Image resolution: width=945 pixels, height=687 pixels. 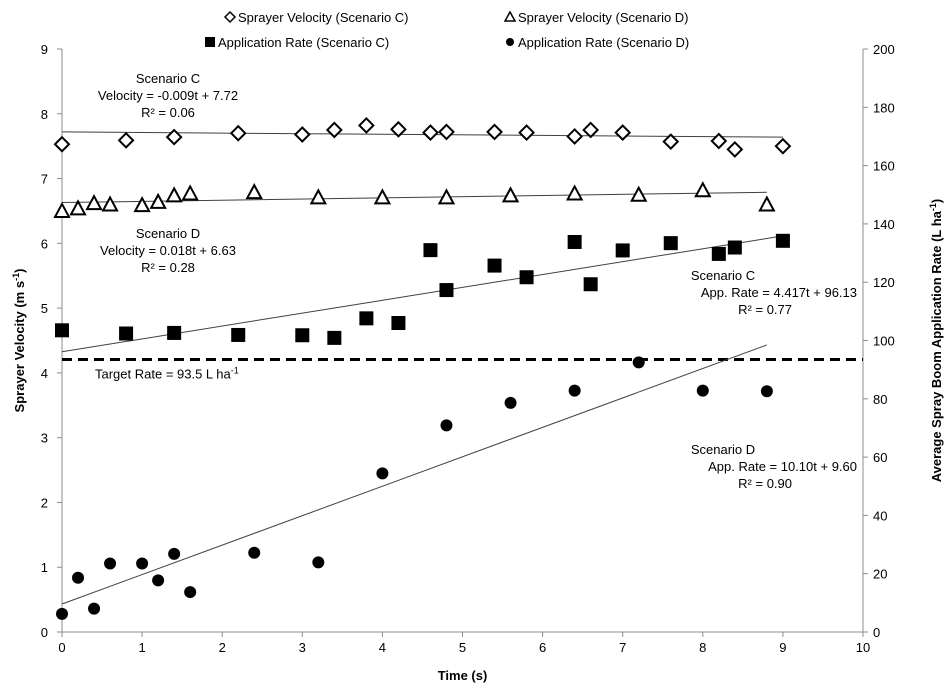 I want to click on legend-item: Application Rate (Scenario D), so click(x=597, y=42).